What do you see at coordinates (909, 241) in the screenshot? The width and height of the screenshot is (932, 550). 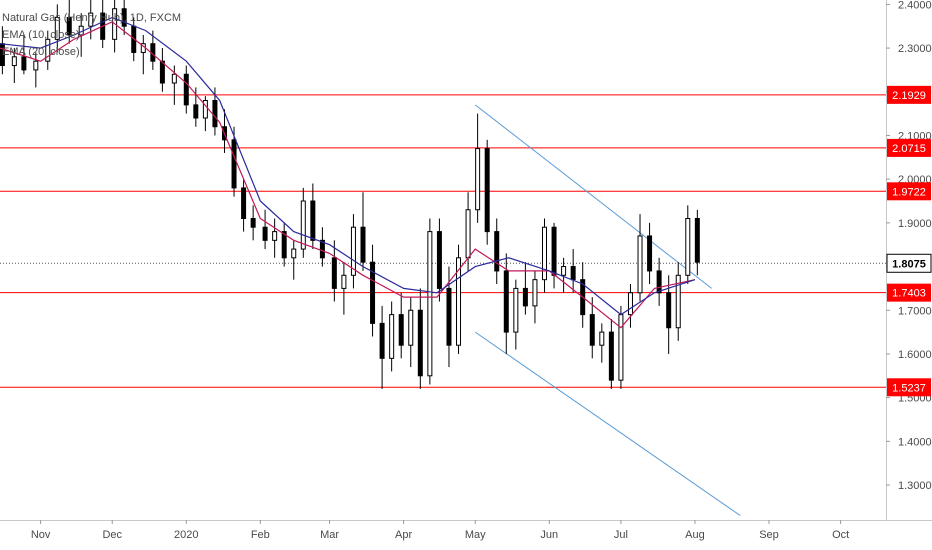 I see `level-price-labels: 2.1929 2.0715 1.9722 1.7403 1.5237 1.8075` at bounding box center [909, 241].